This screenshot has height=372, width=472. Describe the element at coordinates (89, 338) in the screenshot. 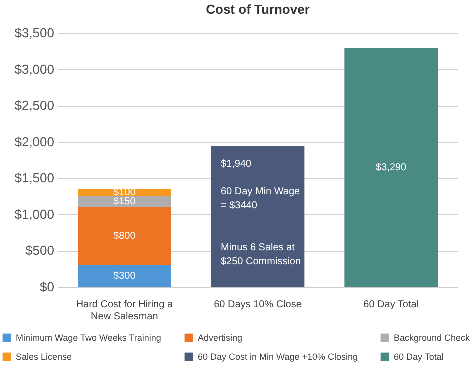

I see `legend-label: Minimum Wage Two Weeks Training` at that location.